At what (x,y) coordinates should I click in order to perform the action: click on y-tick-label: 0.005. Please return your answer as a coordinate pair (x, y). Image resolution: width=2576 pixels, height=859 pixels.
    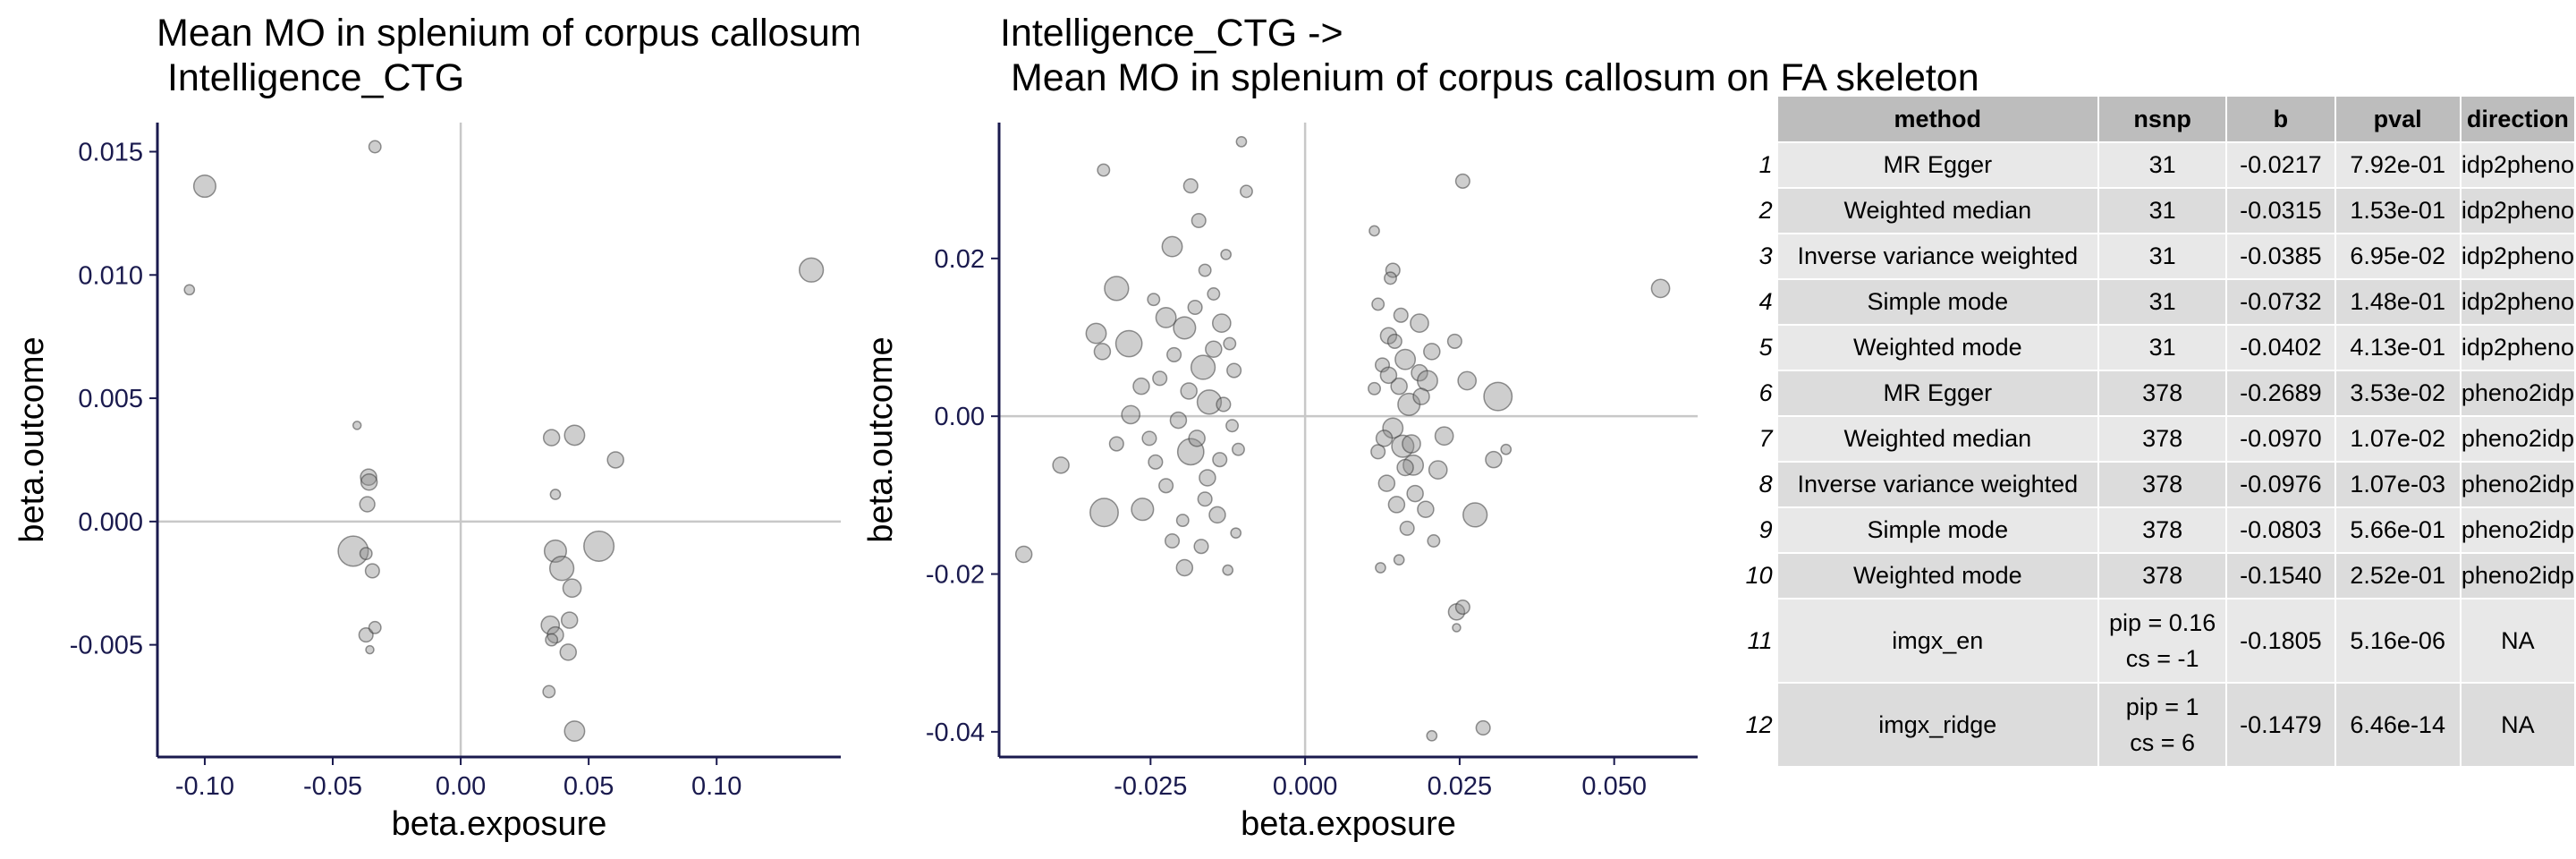
    Looking at the image, I should click on (110, 399).